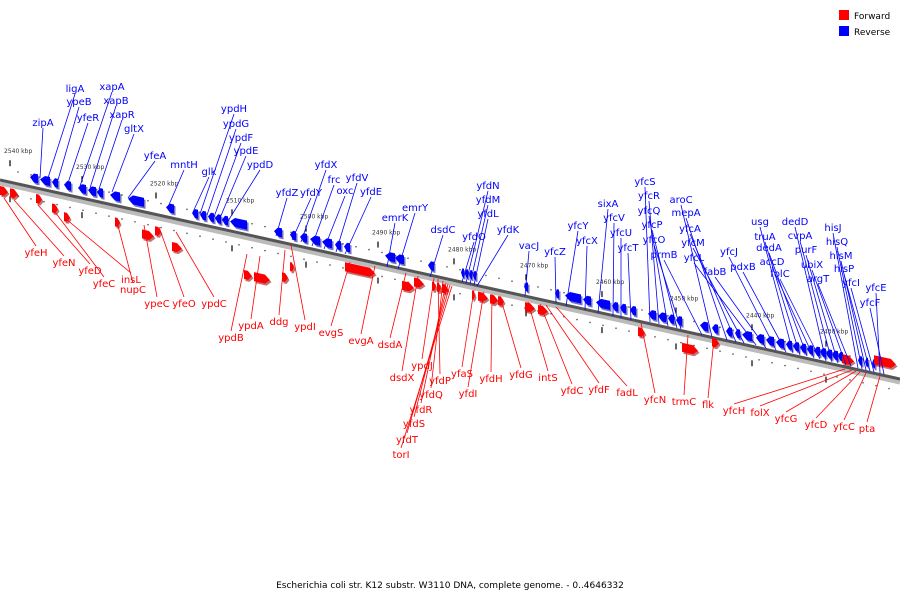 The height and width of the screenshot is (600, 900). What do you see at coordinates (422, 366) in the screenshot?
I see `gene-label-ypdJ: ypdJ` at bounding box center [422, 366].